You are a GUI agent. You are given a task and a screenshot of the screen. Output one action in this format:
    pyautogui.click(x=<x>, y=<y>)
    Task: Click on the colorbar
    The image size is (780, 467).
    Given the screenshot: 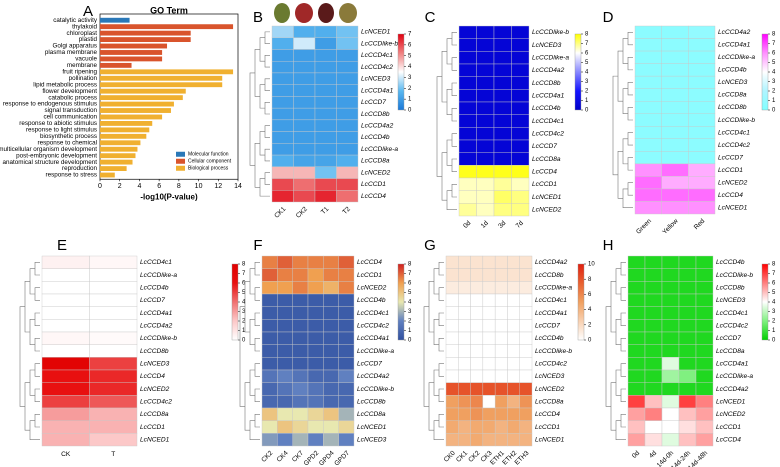 What is the action you would take?
    pyautogui.click(x=578, y=72)
    